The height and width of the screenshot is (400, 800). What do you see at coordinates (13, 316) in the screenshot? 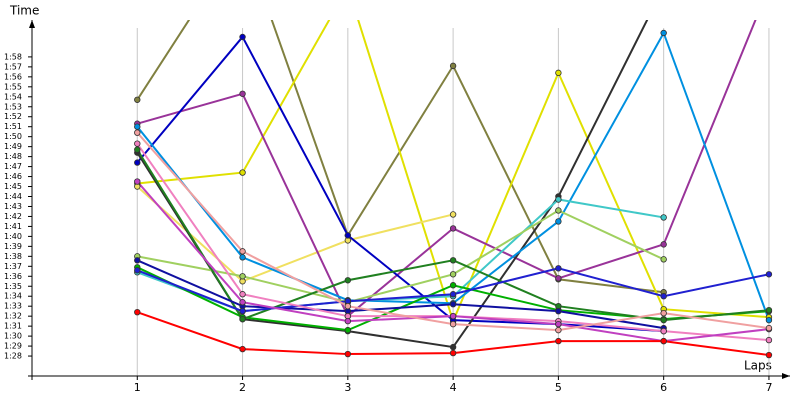
I see `y-tick-label: 1:32` at bounding box center [13, 316].